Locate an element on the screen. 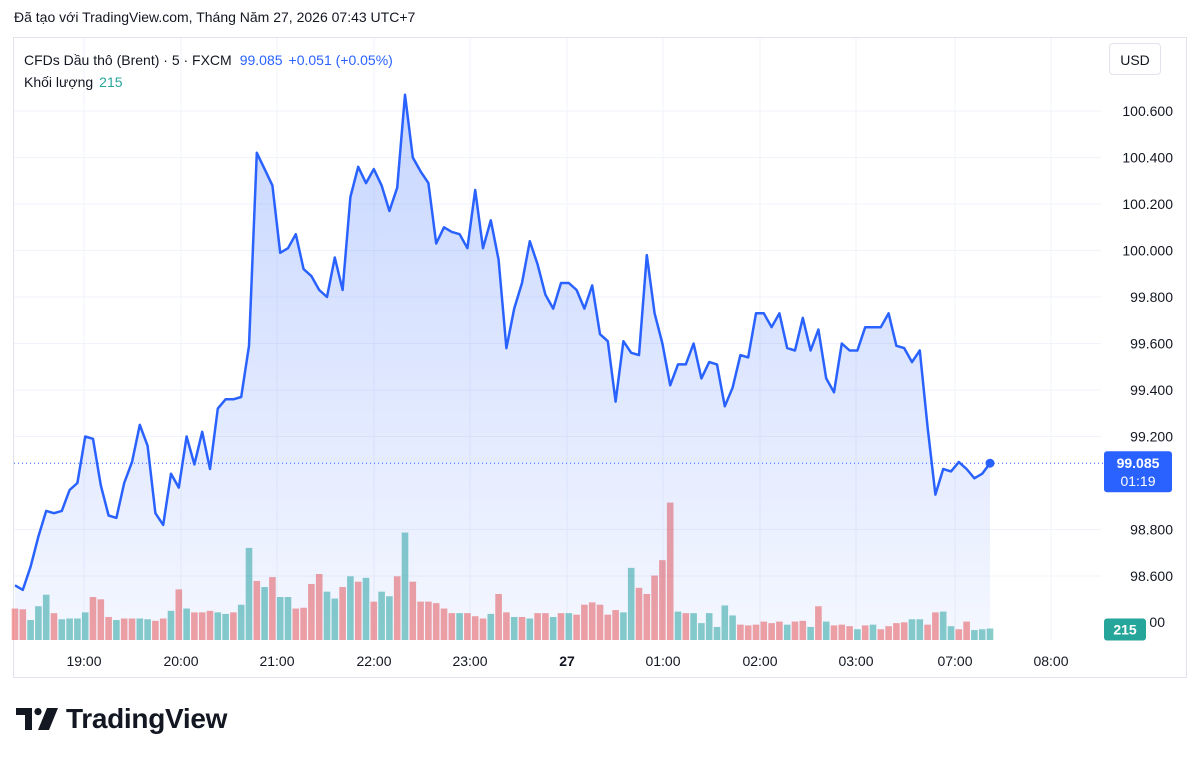  time-tick-label: 27 is located at coordinates (567, 661).